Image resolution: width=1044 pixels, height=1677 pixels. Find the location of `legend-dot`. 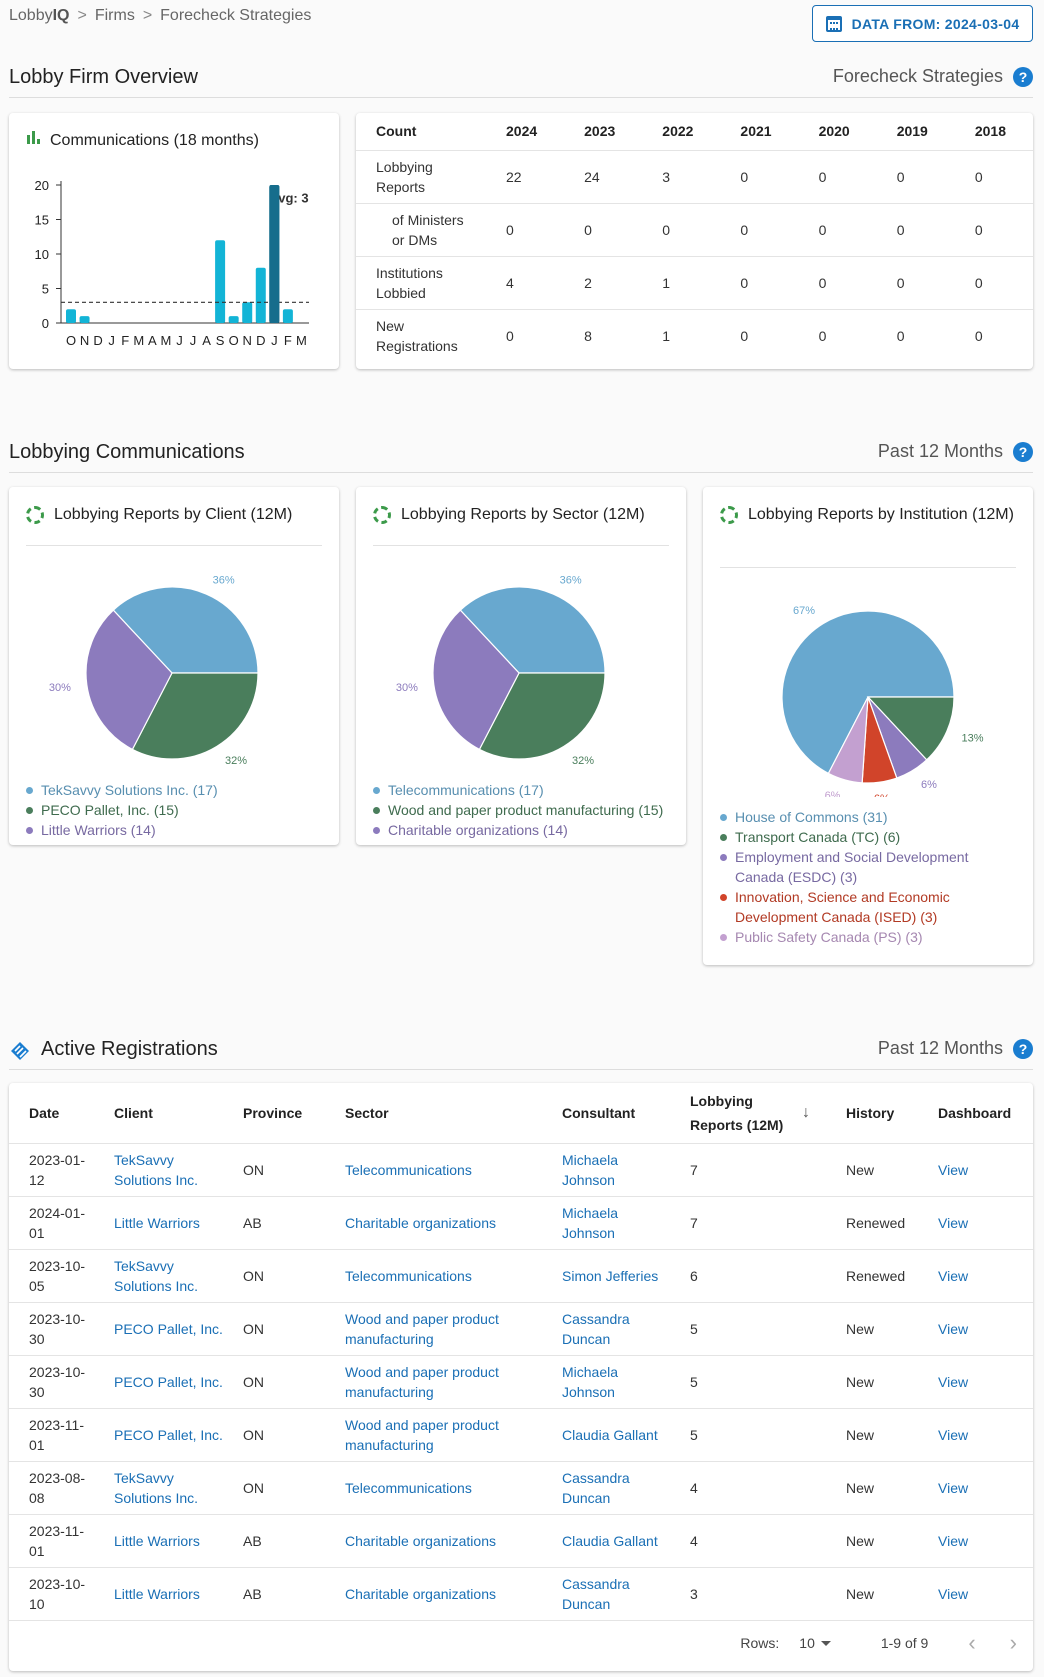

legend-dot is located at coordinates (723, 857).